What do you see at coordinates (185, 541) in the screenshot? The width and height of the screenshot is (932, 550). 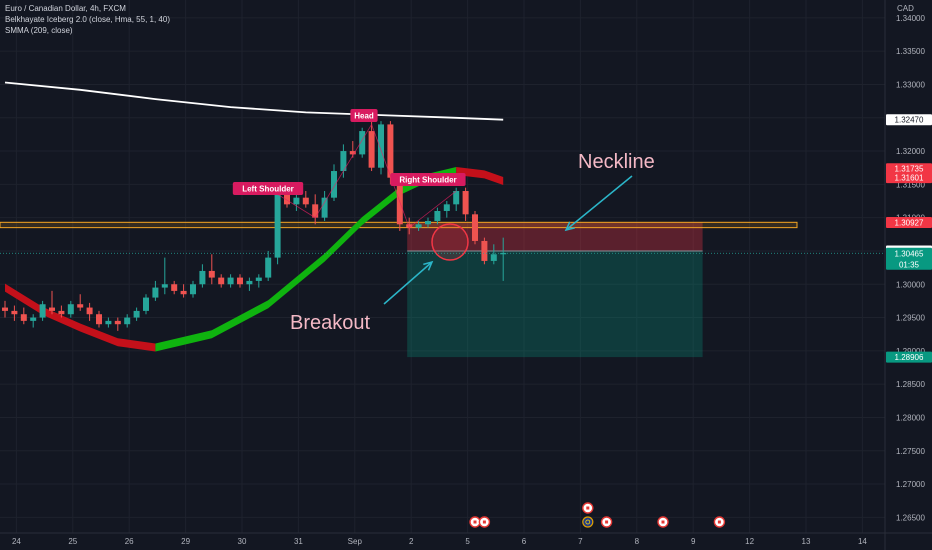 I see `time-tick-label: 29` at bounding box center [185, 541].